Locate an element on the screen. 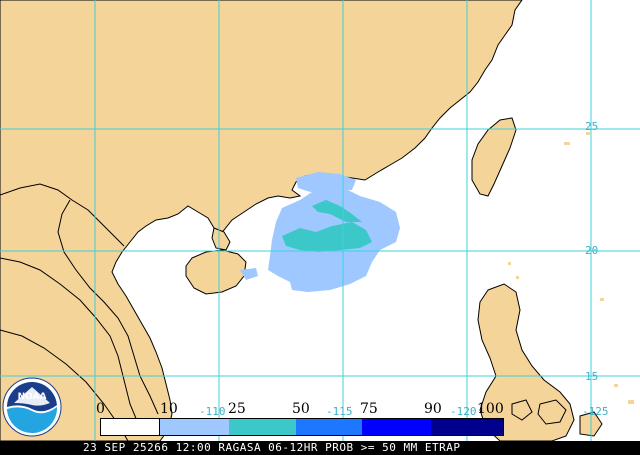 The image size is (640, 455). country-border is located at coordinates (79, 312).